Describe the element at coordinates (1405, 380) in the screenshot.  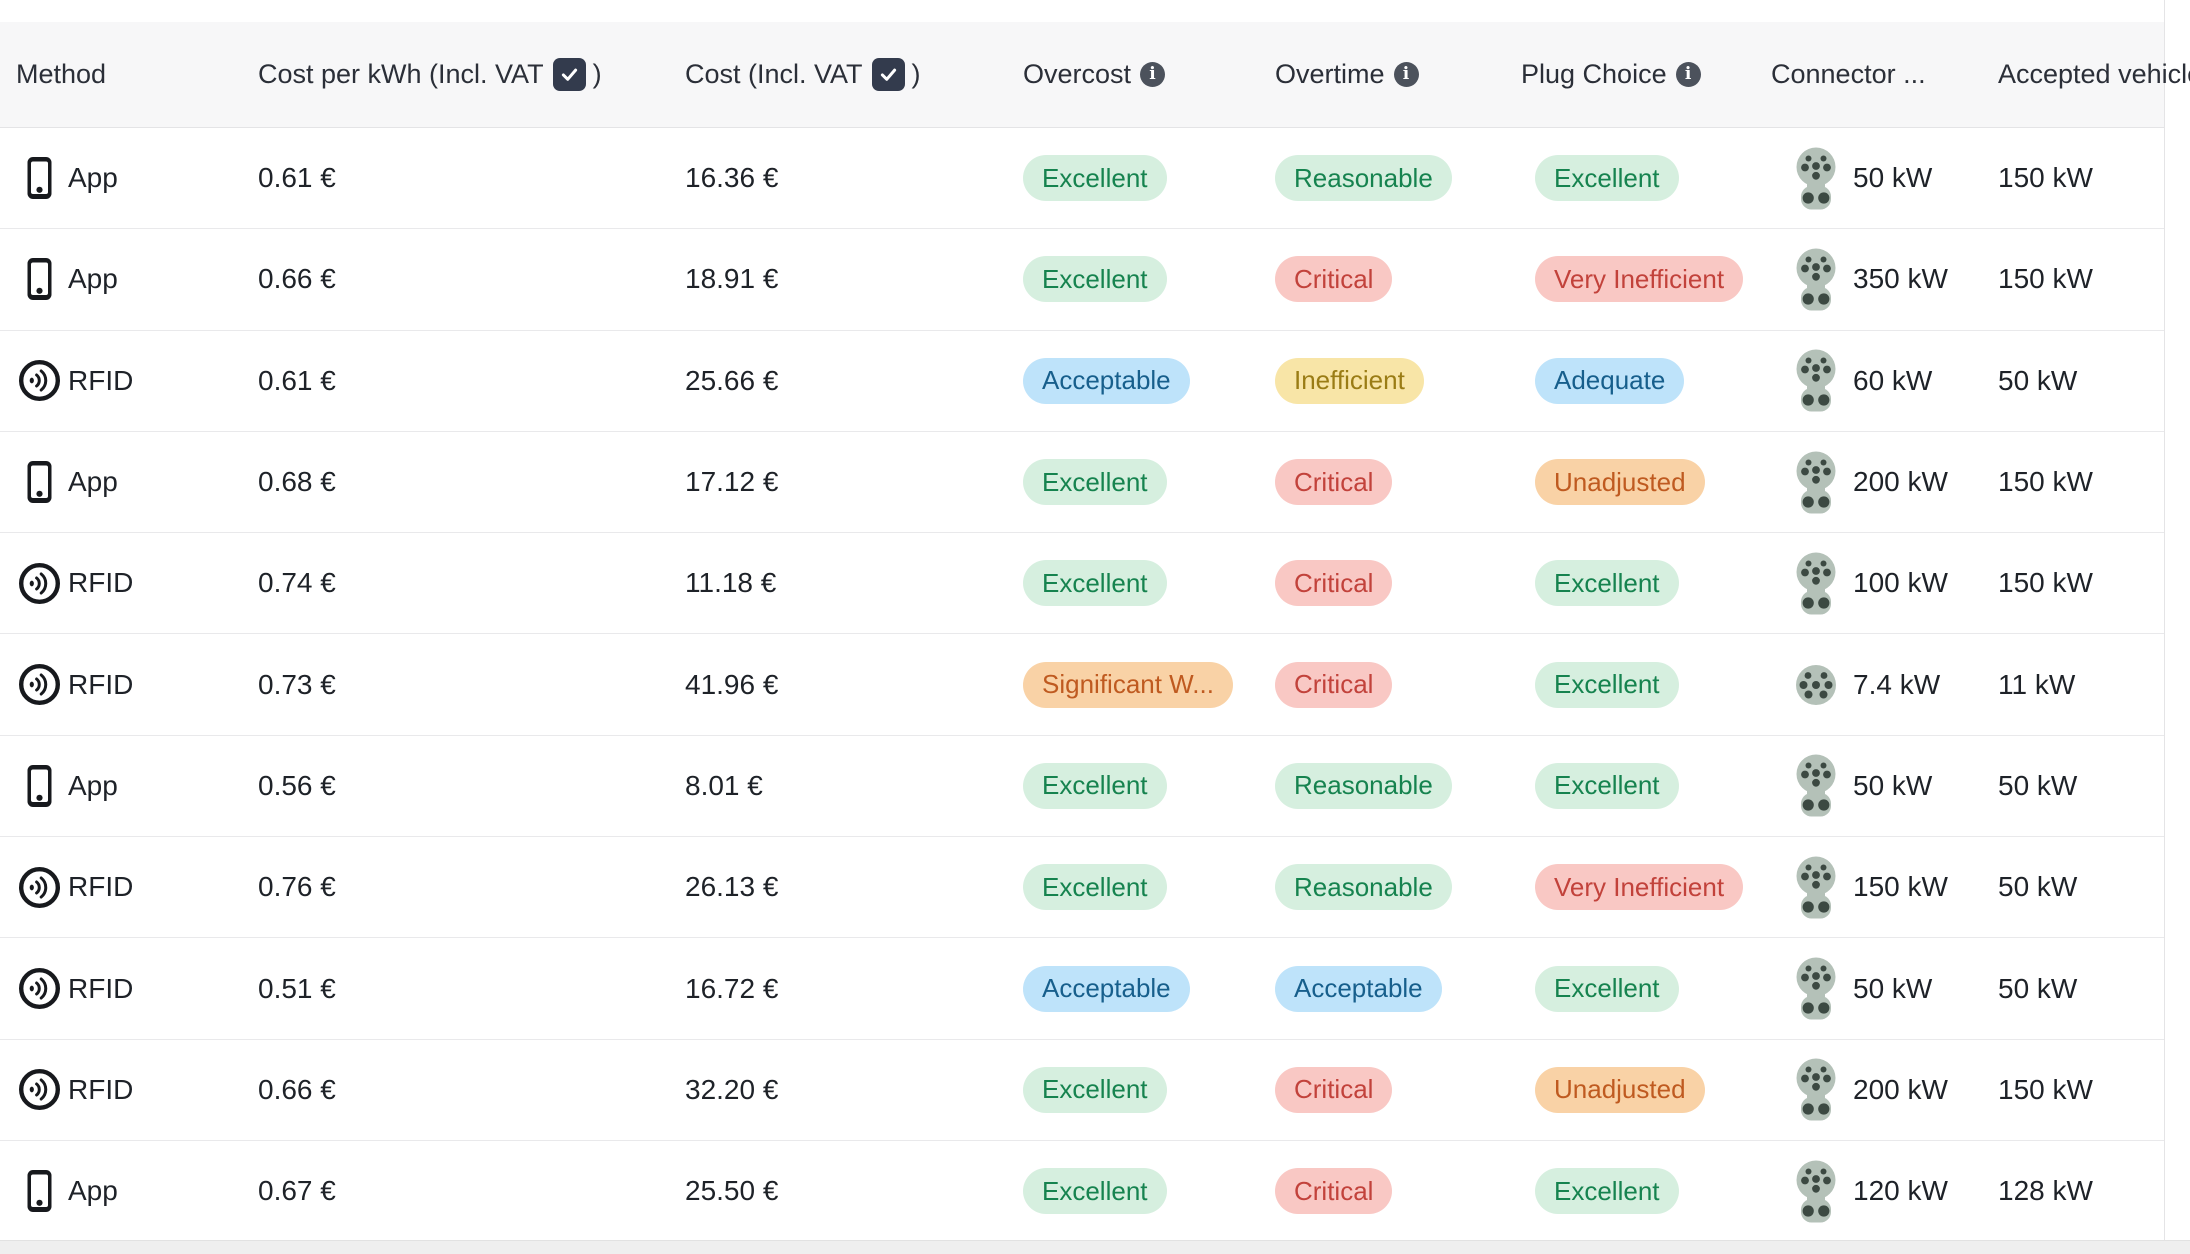
I see `overtime-cell: Inefficient` at that location.